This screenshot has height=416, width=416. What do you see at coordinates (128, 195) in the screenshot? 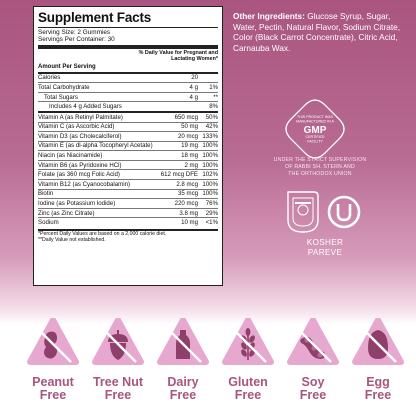
I see `facts-row: Biotin 35 mcg 100%` at bounding box center [128, 195].